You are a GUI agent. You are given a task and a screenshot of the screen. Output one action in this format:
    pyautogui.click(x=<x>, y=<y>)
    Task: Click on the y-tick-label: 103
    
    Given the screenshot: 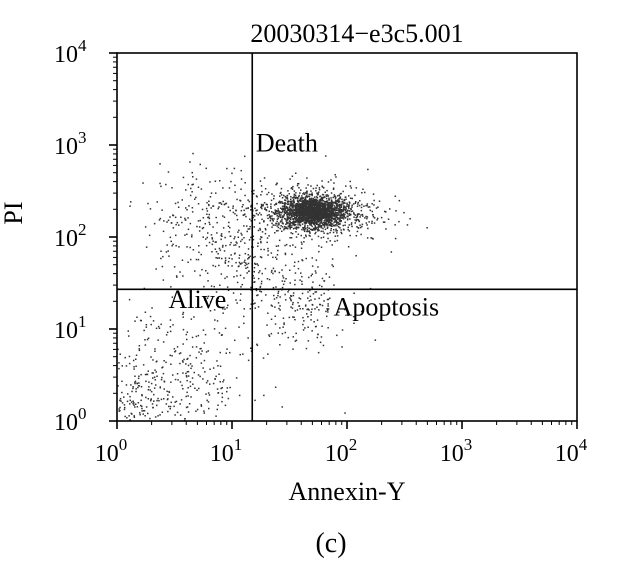 What is the action you would take?
    pyautogui.click(x=70, y=144)
    